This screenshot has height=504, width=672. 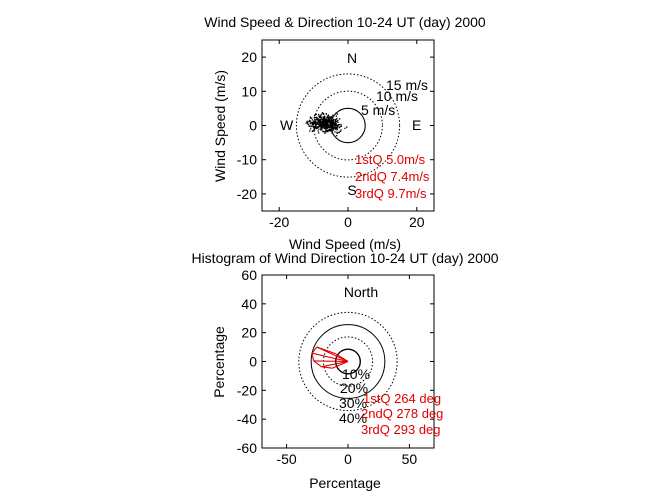 I want to click on quartile-3-label: 3rdQ 293 deg, so click(x=401, y=429).